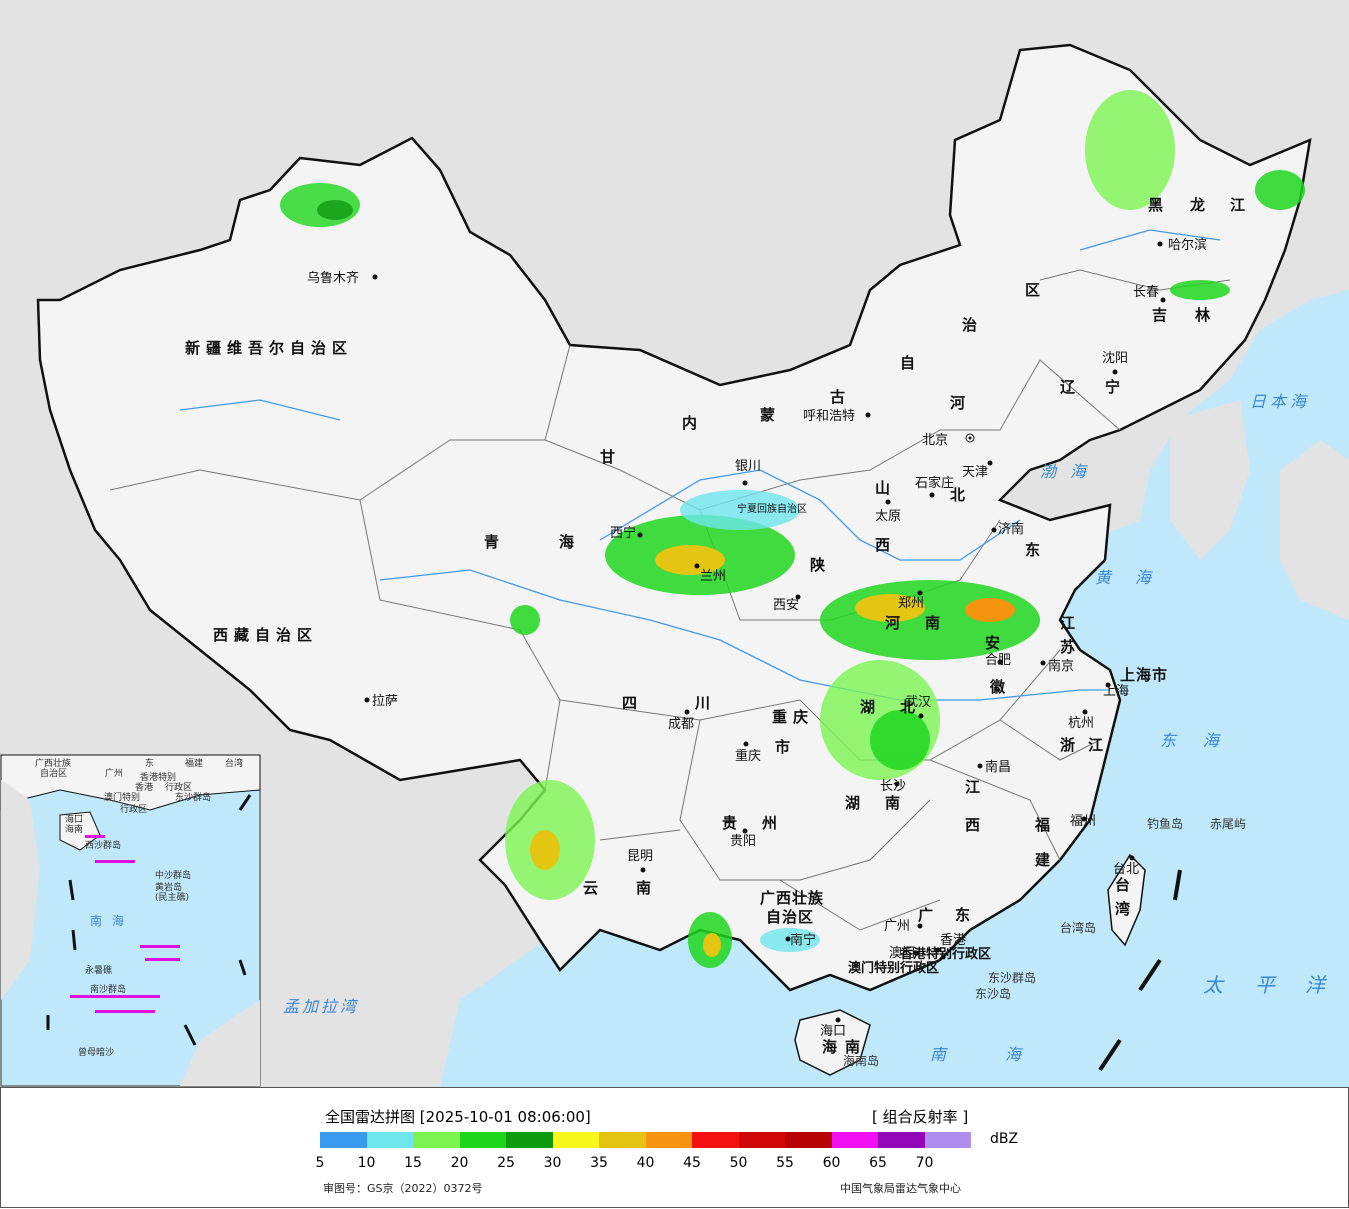 The image size is (1349, 1209). I want to click on inset-label: 东沙群岛, so click(193, 797).